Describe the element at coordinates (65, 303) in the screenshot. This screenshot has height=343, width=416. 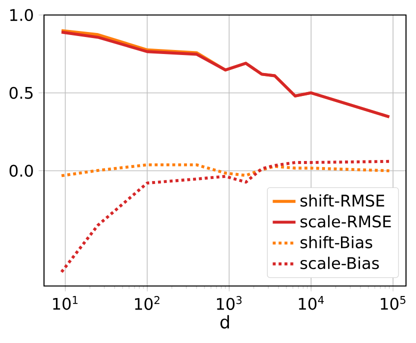
I see `x-tick-label: 10$^{1}$` at that location.